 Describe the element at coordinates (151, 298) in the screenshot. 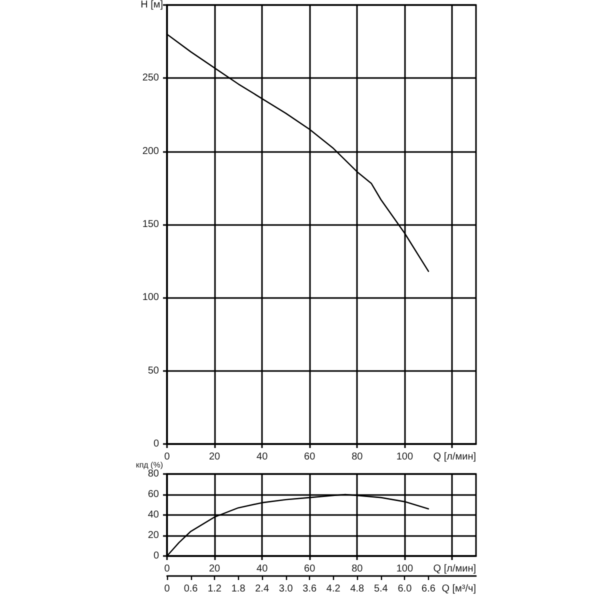

I see `y-tick-label: 100` at that location.